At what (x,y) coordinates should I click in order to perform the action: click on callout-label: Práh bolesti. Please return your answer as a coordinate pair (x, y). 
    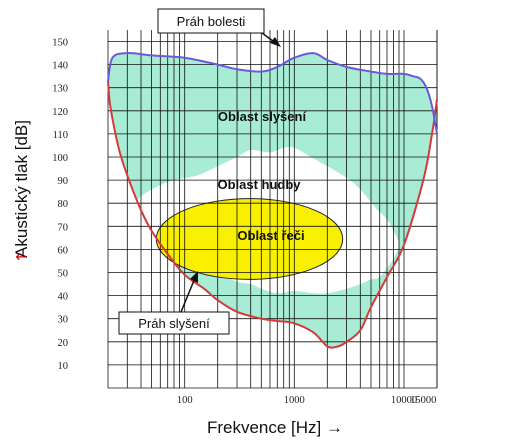
    Looking at the image, I should click on (211, 21).